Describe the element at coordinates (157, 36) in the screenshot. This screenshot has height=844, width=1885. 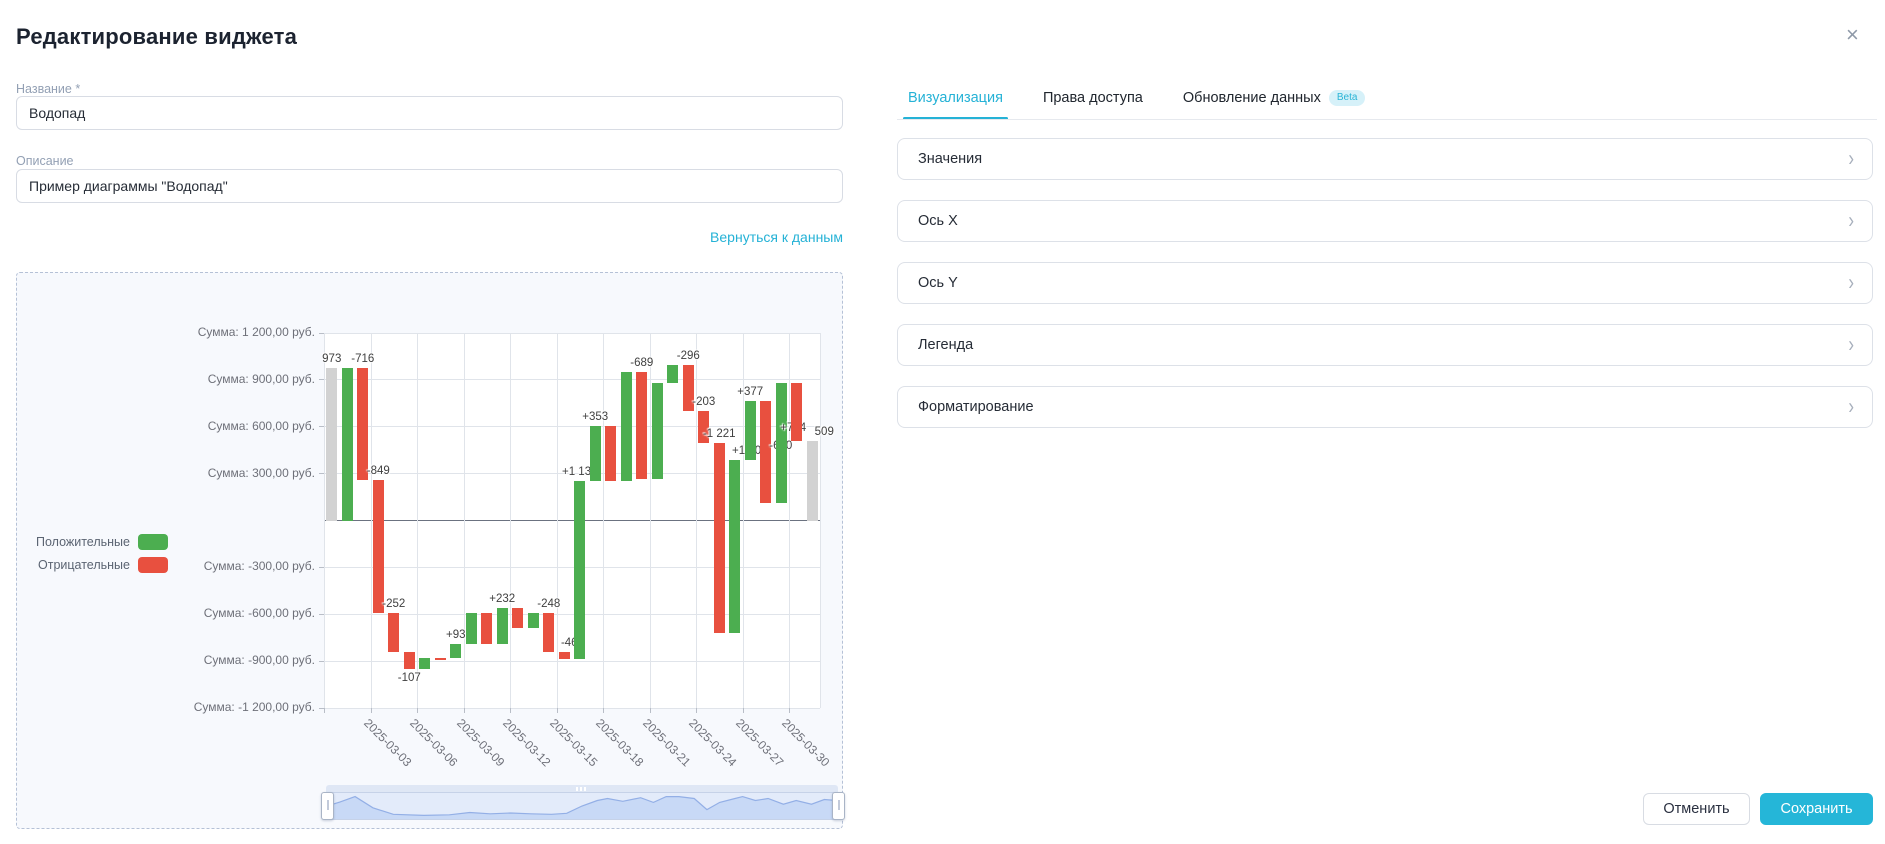
I see `page-title: Редактирование виджета` at that location.